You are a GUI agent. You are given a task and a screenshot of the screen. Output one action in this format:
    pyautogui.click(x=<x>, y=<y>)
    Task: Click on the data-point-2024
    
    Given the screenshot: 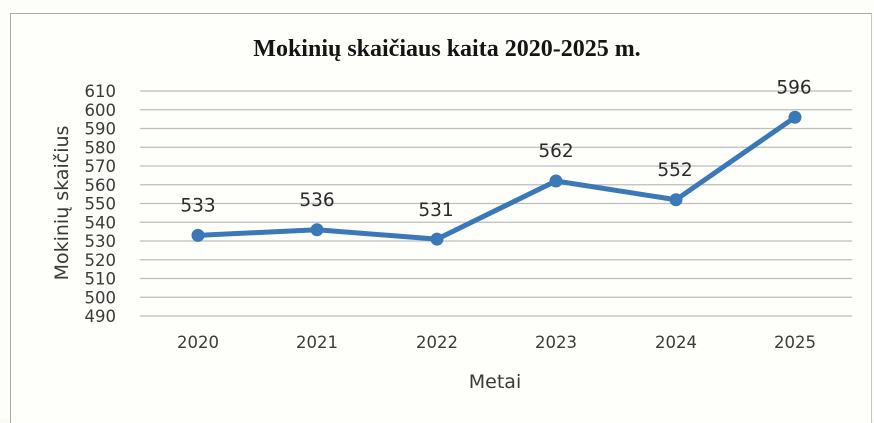 What is the action you would take?
    pyautogui.click(x=676, y=199)
    